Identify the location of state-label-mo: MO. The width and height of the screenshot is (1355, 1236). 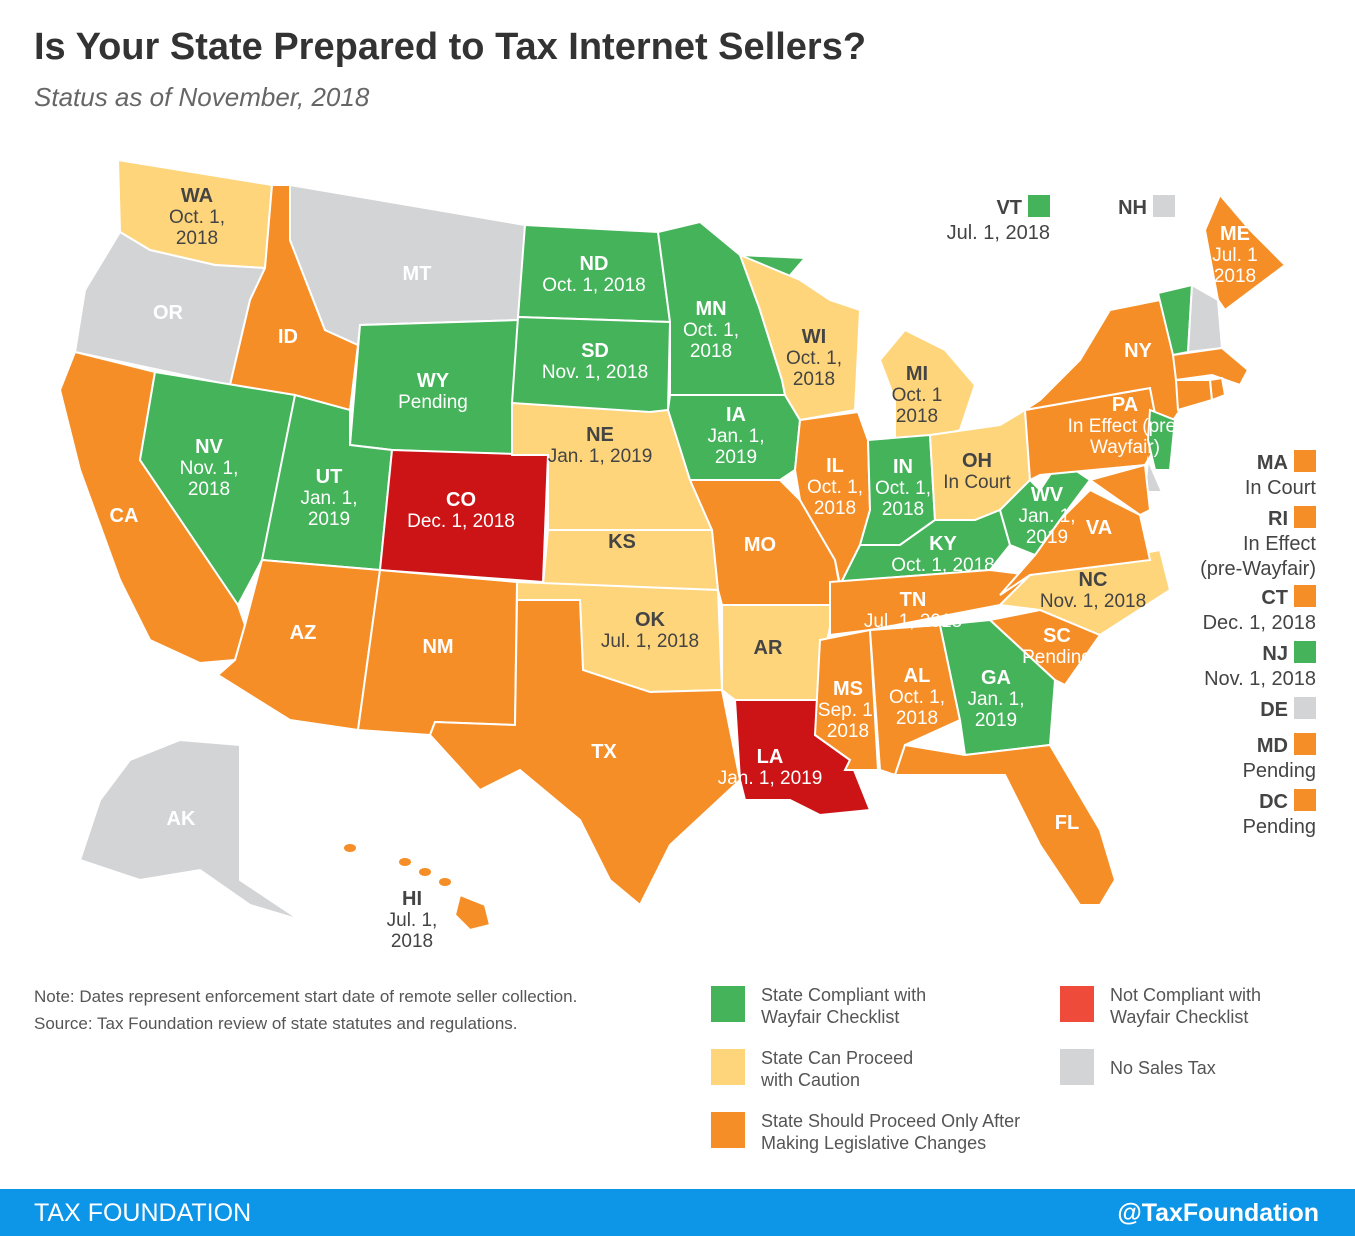
(760, 545).